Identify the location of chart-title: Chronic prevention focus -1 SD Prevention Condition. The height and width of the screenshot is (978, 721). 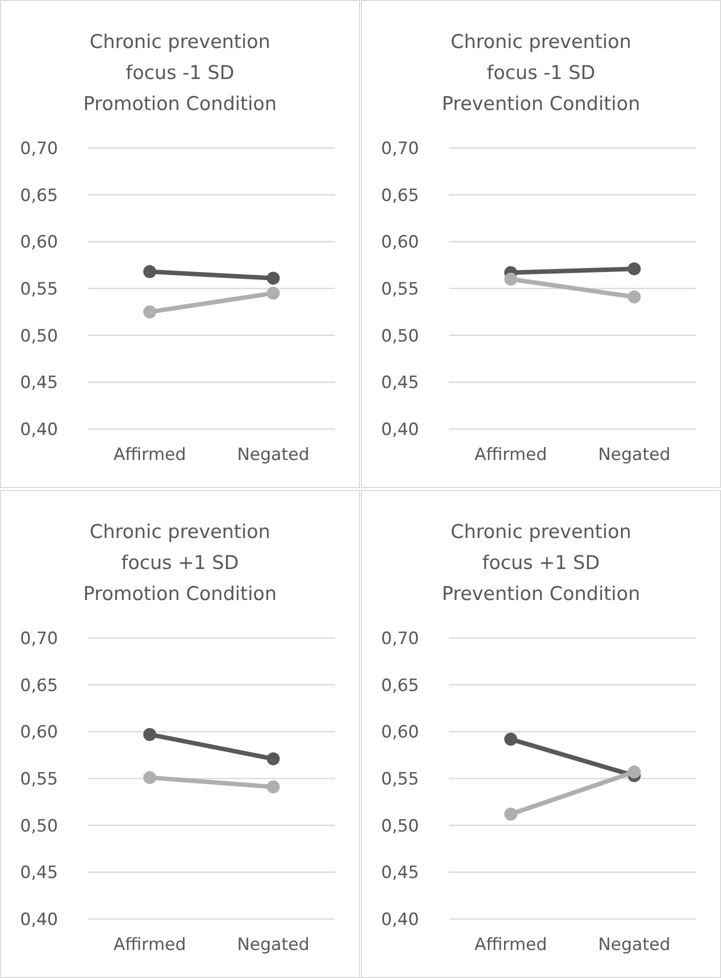
(541, 73).